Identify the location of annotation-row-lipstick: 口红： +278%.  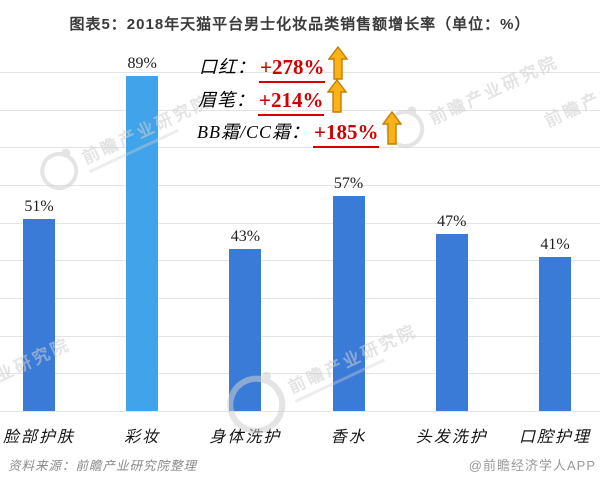
(274, 64).